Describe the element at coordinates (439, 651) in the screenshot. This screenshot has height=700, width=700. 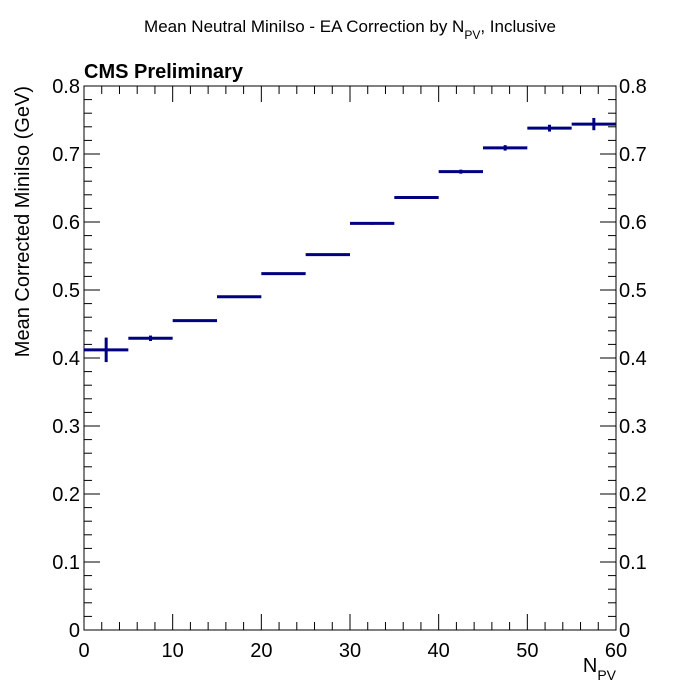
I see `x-tick-label: 40` at that location.